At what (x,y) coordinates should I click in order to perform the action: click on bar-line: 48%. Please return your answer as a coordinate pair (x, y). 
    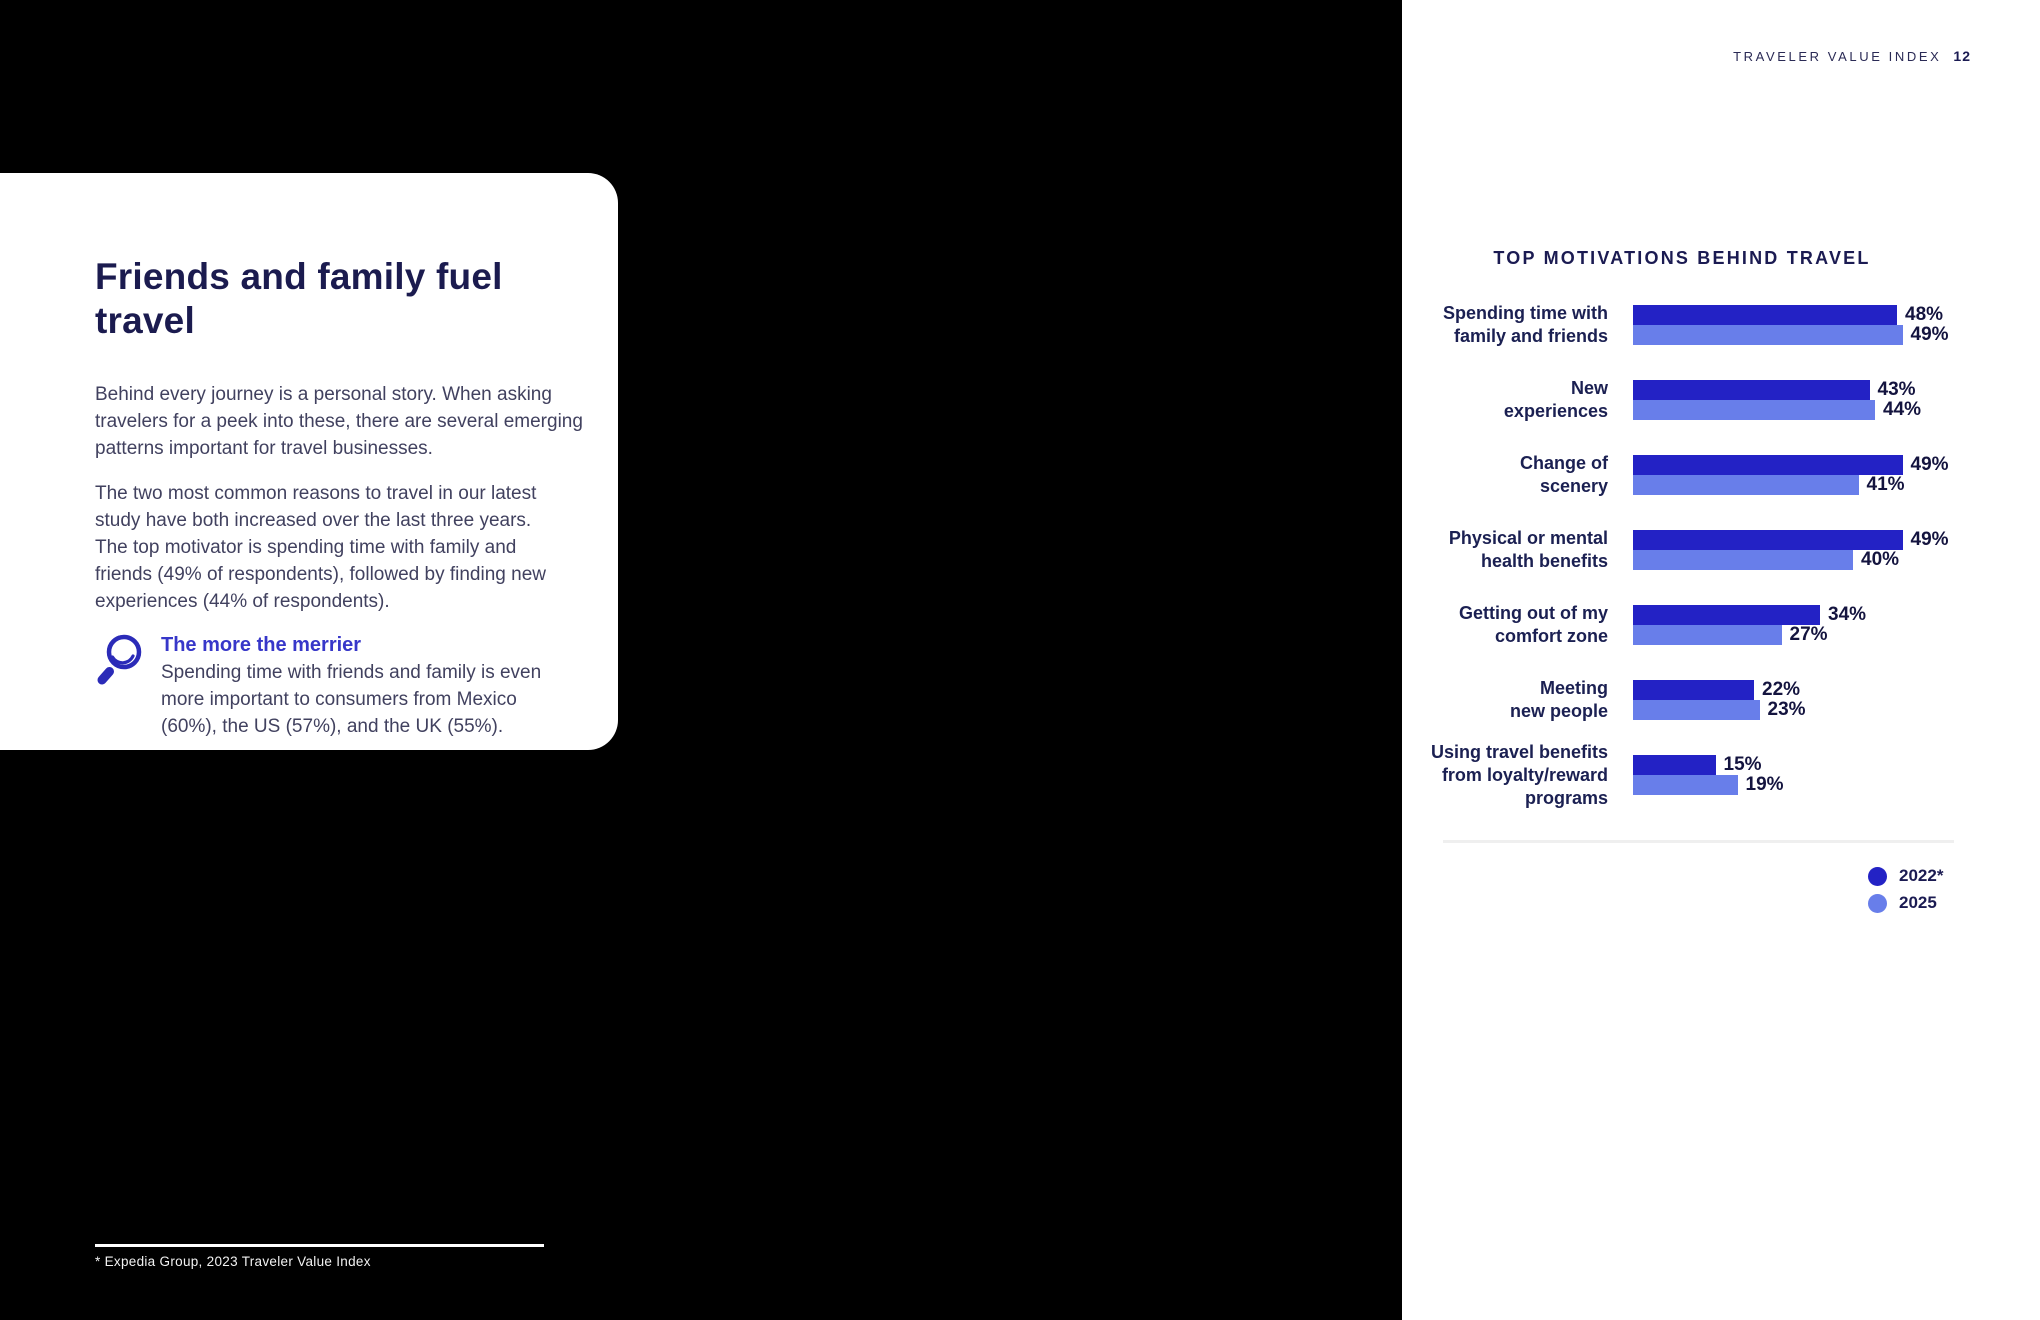
    Looking at the image, I should click on (1791, 314).